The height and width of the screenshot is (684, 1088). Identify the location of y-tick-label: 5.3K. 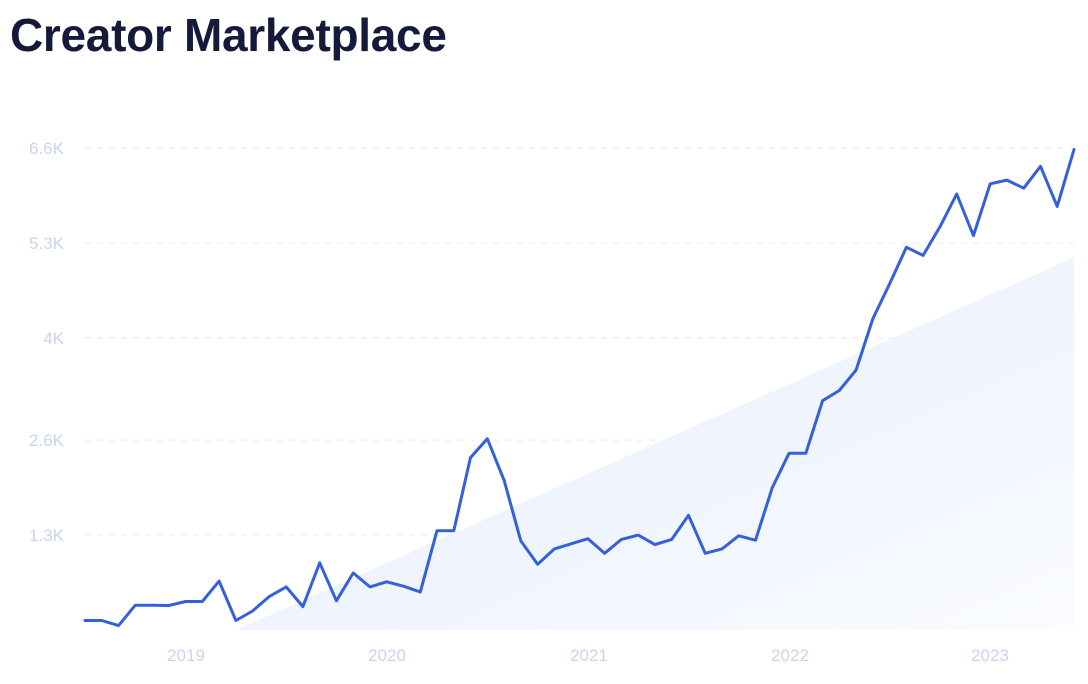
(47, 243).